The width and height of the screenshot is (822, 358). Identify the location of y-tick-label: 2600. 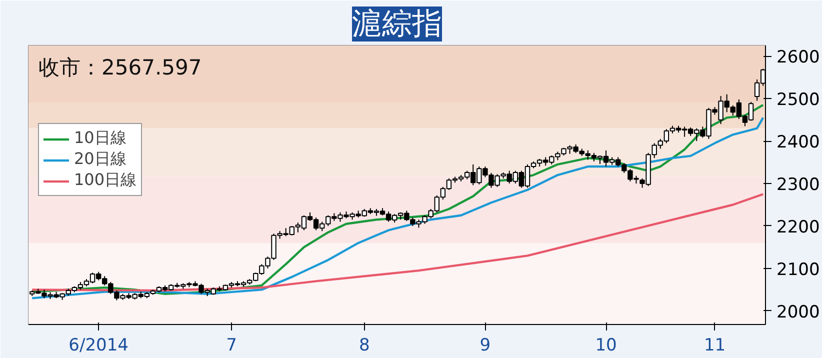
(798, 58).